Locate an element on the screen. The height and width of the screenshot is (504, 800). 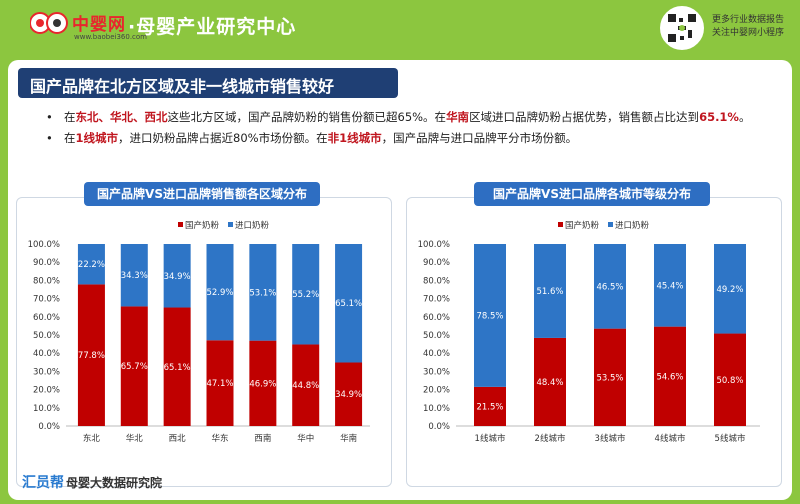
y-tick-label: 30.0% is located at coordinates (436, 372).